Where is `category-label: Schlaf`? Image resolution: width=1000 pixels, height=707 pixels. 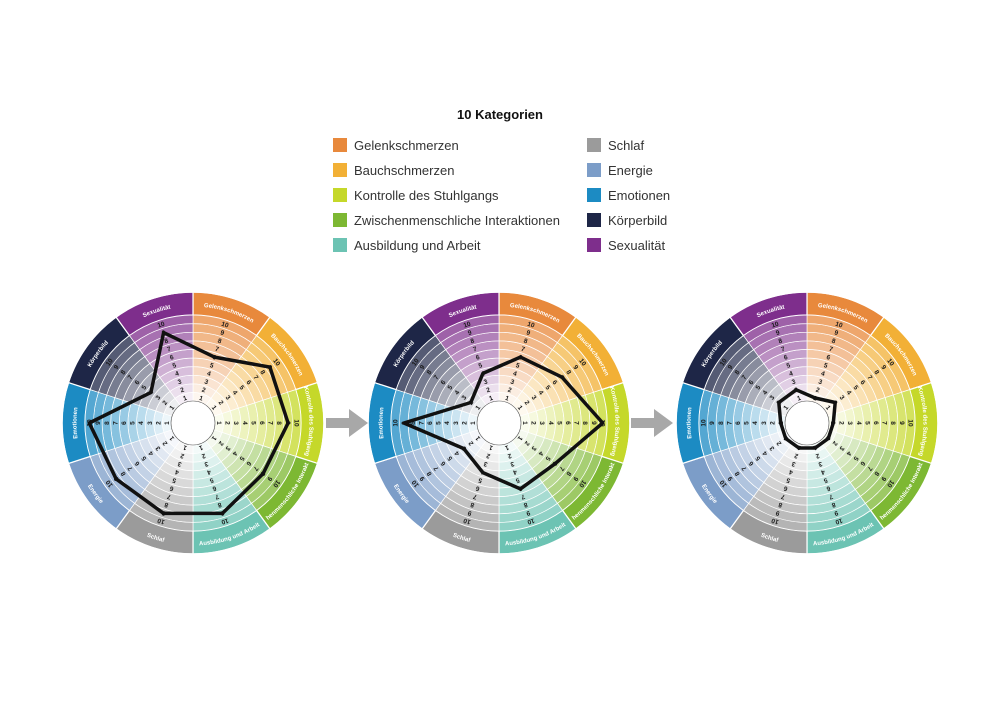
category-label: Schlaf is located at coordinates (156, 538).